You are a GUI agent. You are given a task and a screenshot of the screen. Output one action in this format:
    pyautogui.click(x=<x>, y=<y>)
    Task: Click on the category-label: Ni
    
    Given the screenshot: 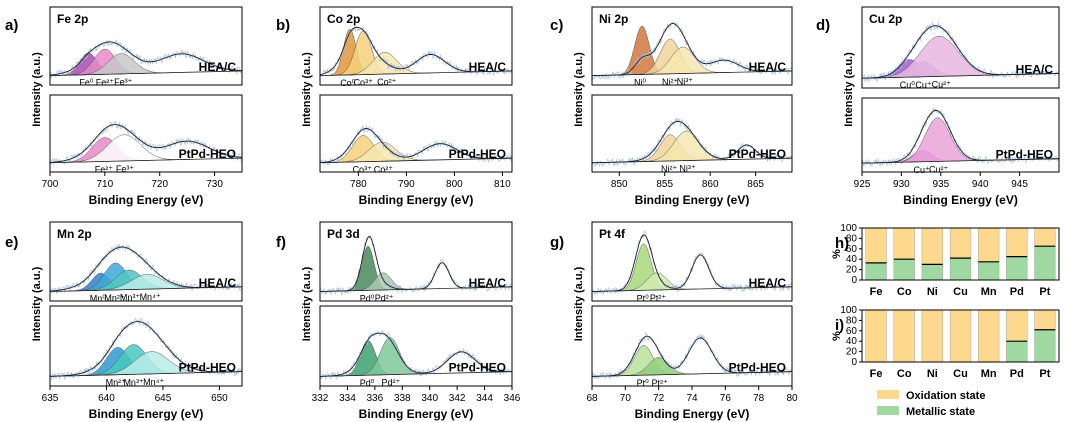 What is the action you would take?
    pyautogui.click(x=932, y=292)
    